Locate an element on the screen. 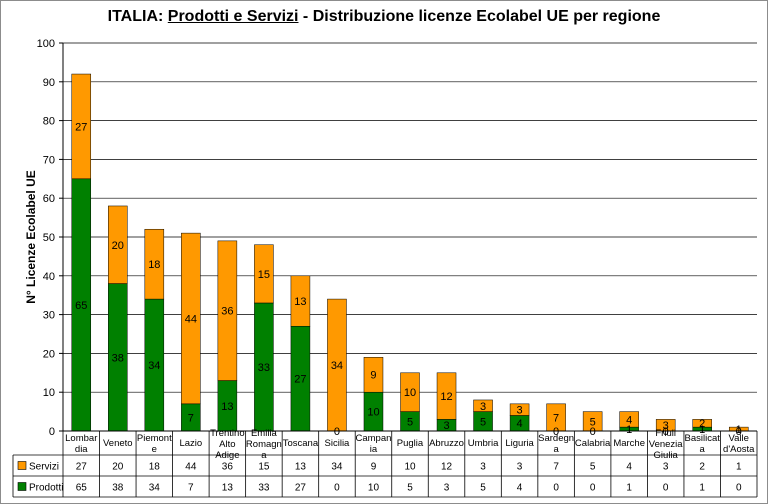 The image size is (768, 504). data-label-servizi: 1 is located at coordinates (739, 430).